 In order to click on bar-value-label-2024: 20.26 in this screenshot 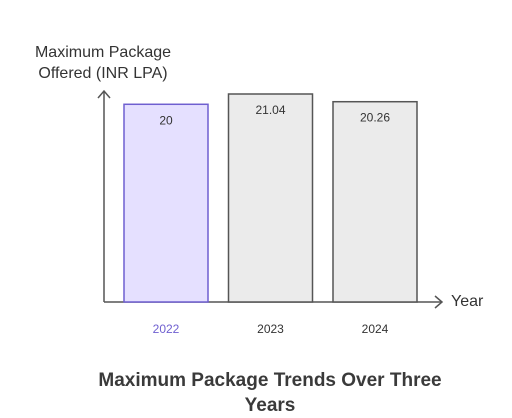, I will do `click(375, 118)`.